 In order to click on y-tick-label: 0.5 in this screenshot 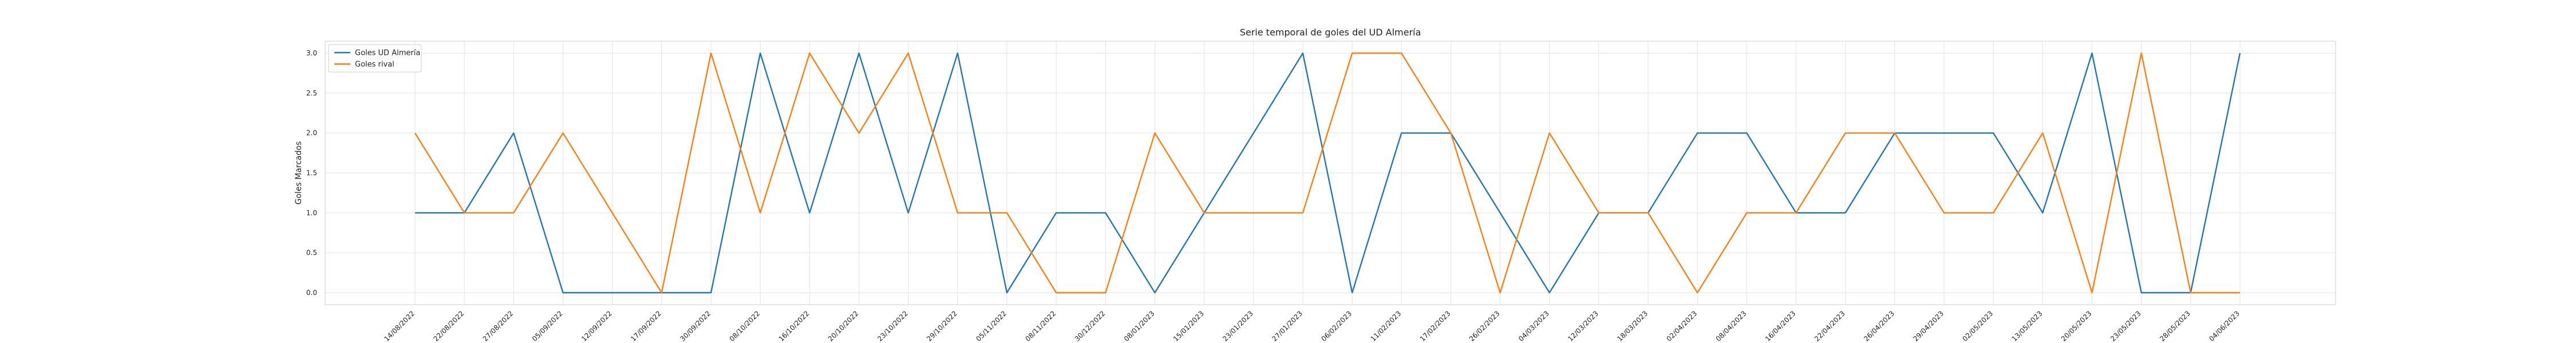, I will do `click(311, 253)`.